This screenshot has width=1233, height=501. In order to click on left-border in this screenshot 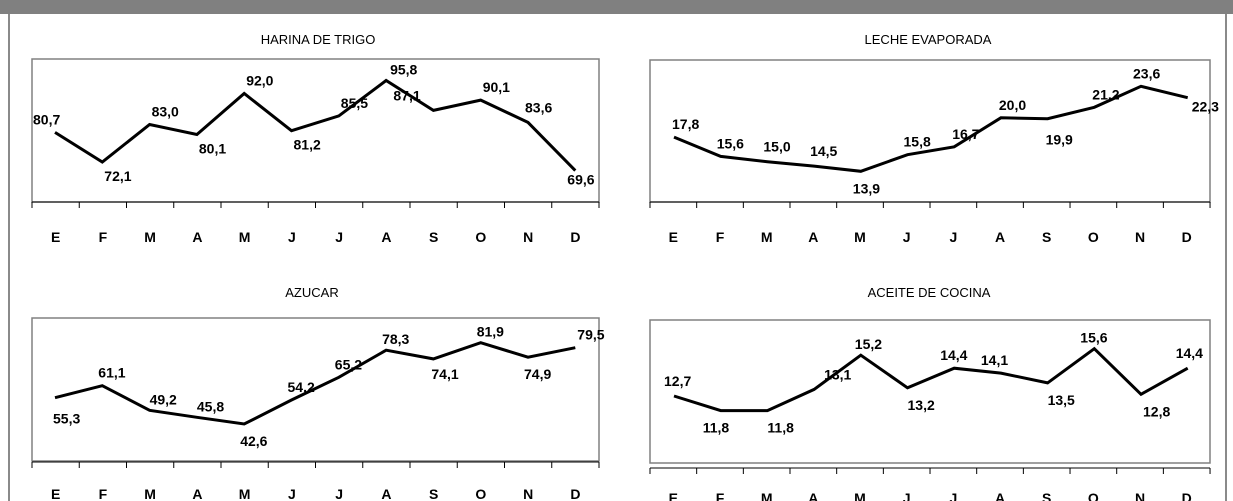, I will do `click(5, 257)`.